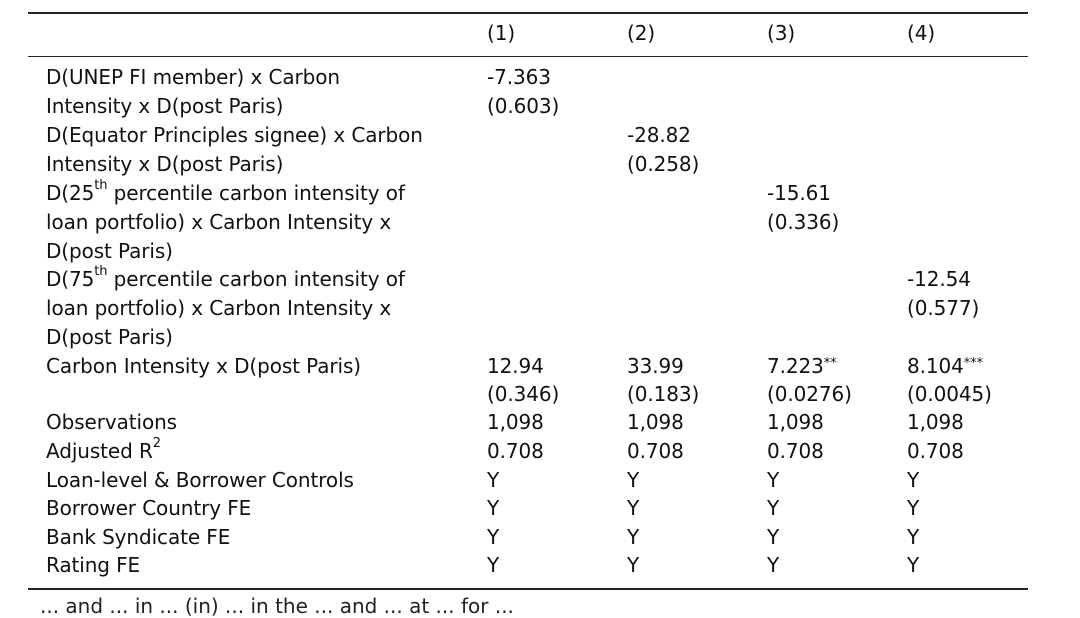 Image resolution: width=1080 pixels, height=618 pixels. Describe the element at coordinates (663, 394) in the screenshot. I see `pval-carbon-col2: (0.183)` at that location.